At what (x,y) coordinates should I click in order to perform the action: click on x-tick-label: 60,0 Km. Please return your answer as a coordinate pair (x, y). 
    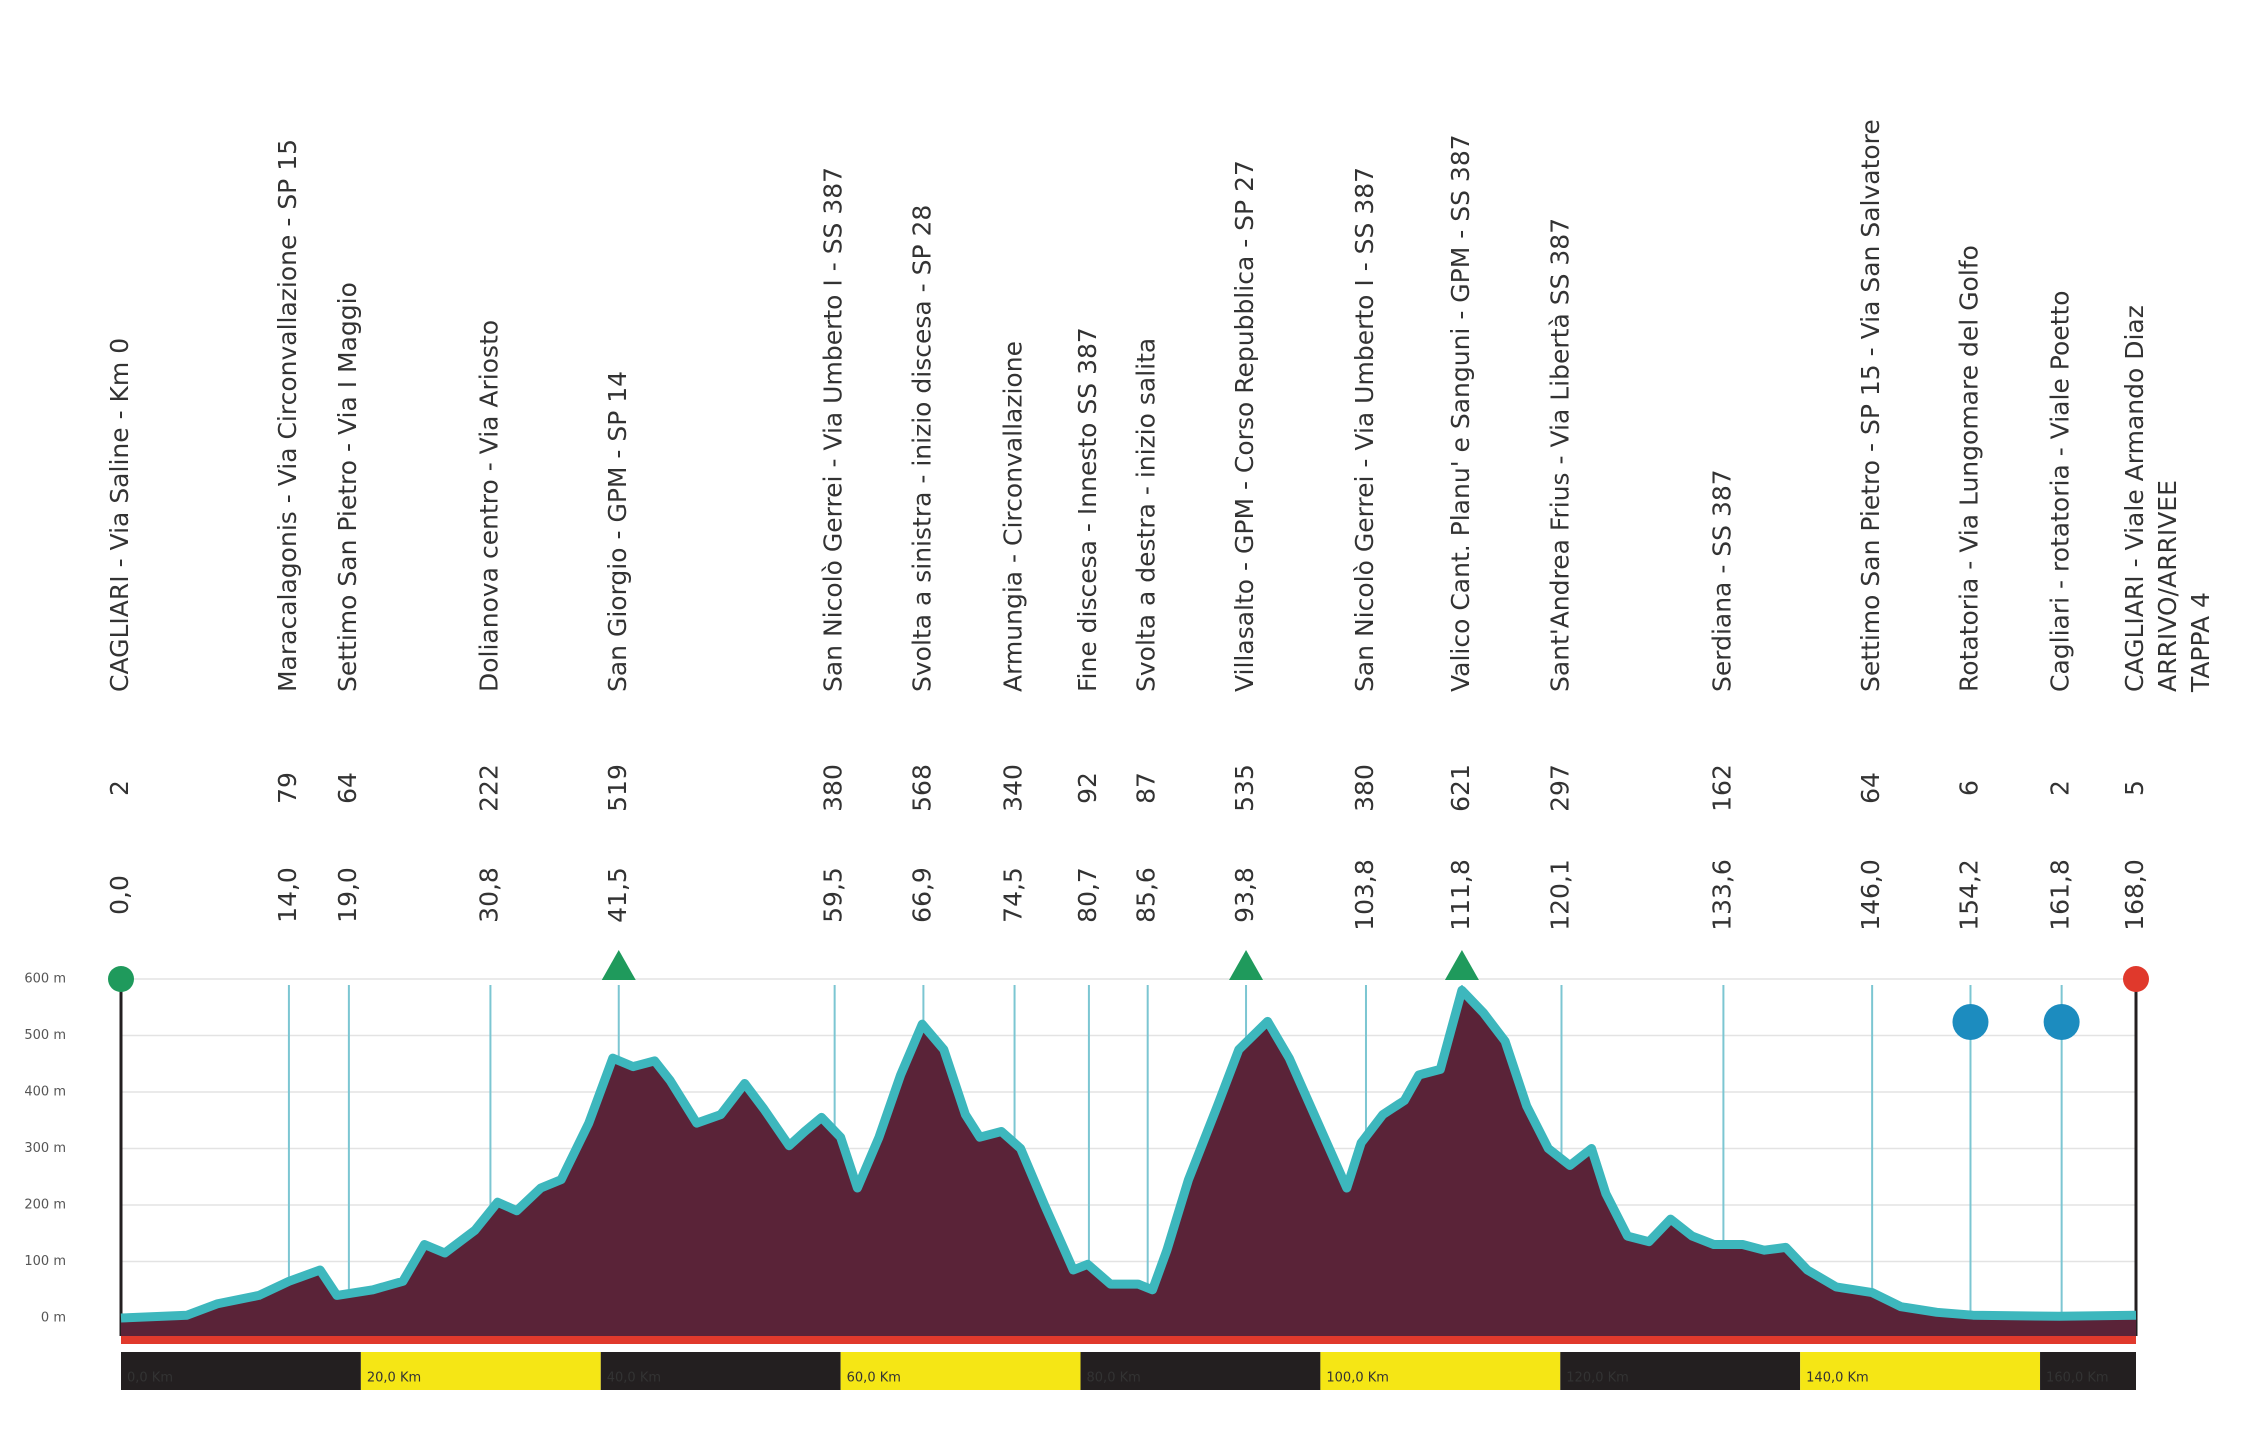
    Looking at the image, I should click on (874, 1378).